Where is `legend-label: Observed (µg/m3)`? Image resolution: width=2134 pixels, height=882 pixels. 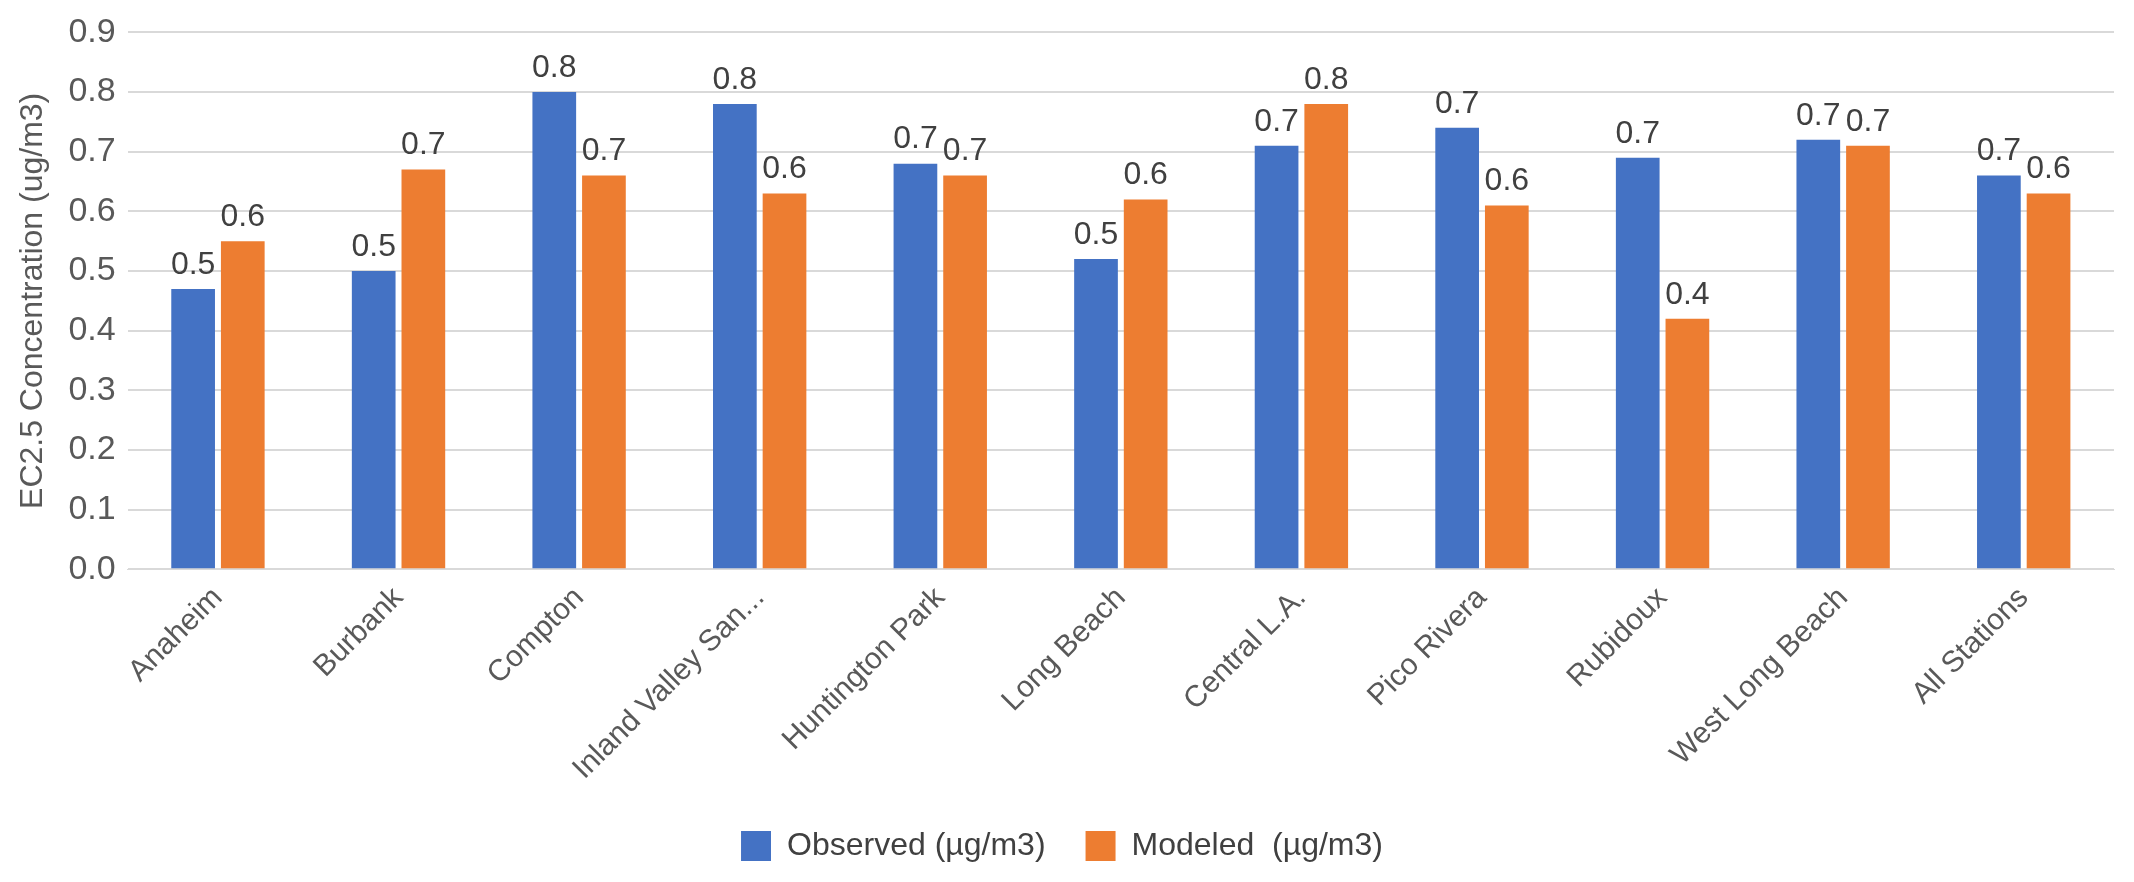
legend-label: Observed (µg/m3) is located at coordinates (916, 843).